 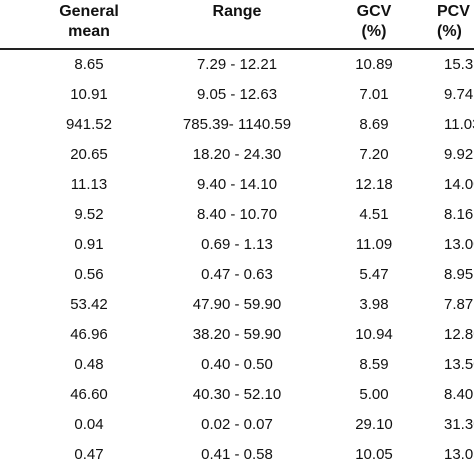 I want to click on cell-pcv: 8.16, so click(x=459, y=214).